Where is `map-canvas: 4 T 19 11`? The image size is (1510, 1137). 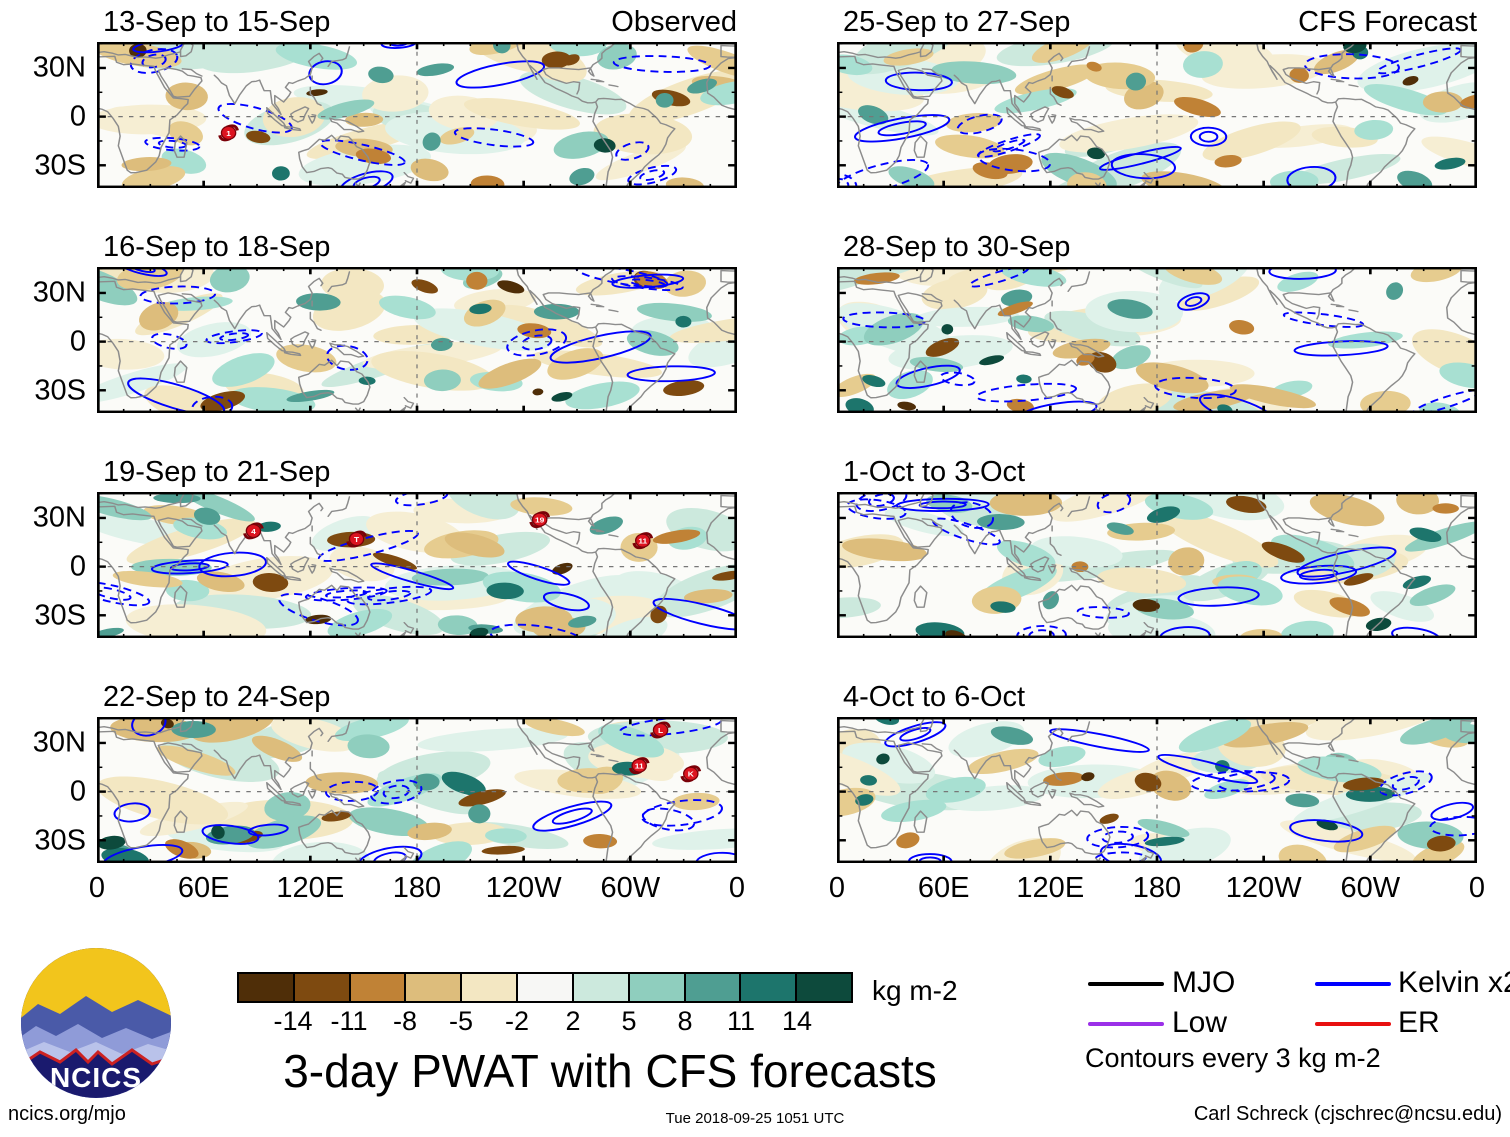
map-canvas: 4 T 19 11 is located at coordinates (417, 565).